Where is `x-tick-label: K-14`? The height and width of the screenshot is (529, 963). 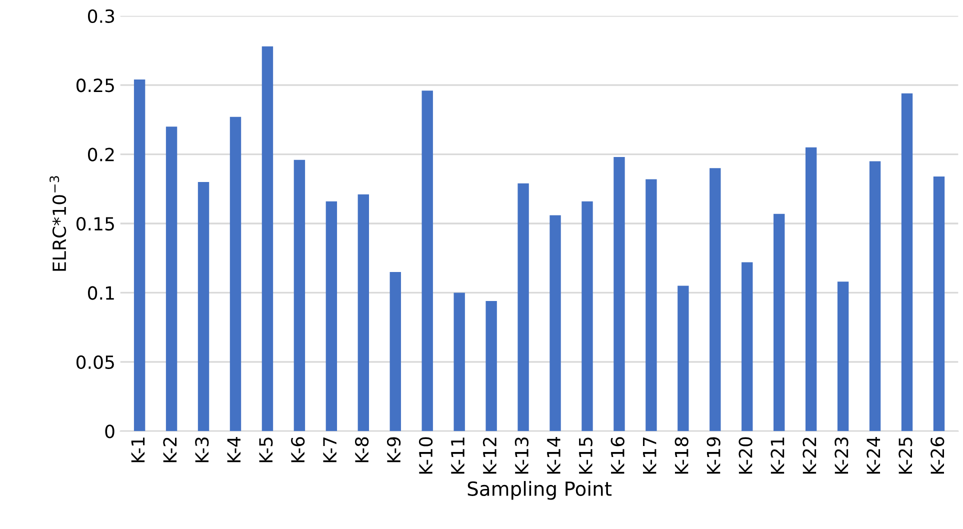
x-tick-label: K-14 is located at coordinates (553, 455).